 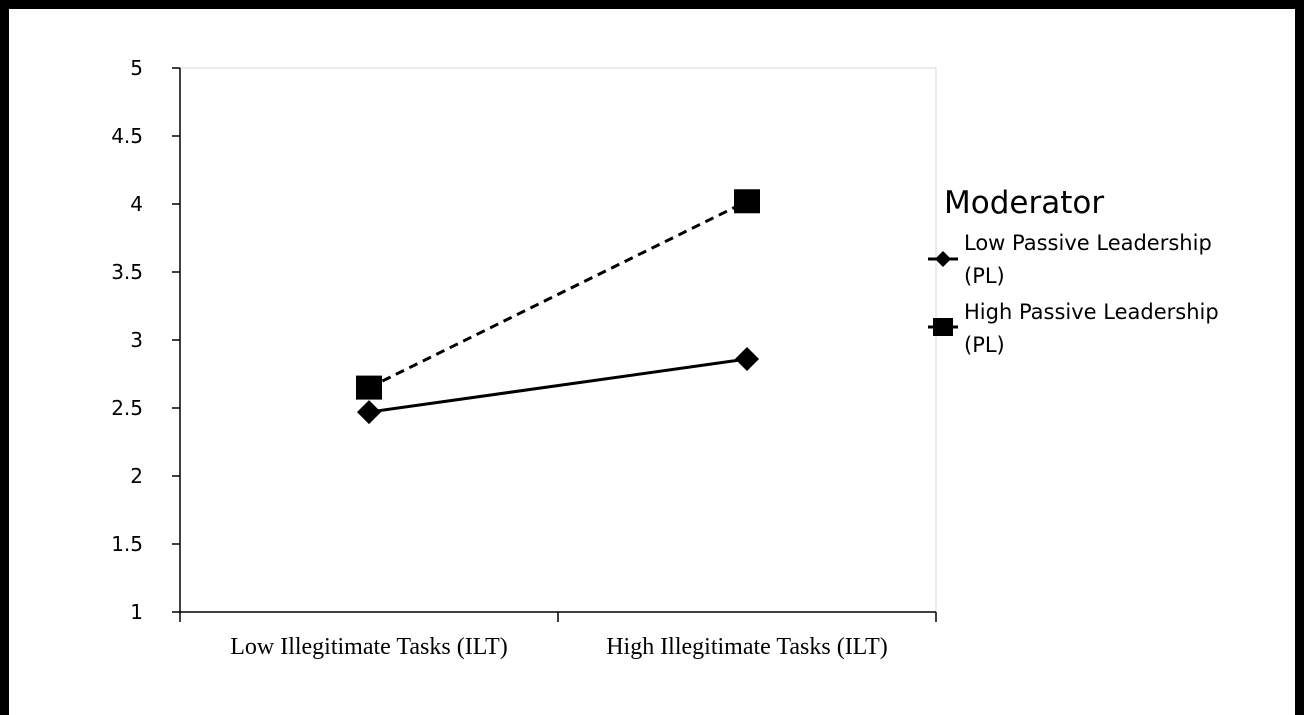 I want to click on legend-diamond-marker, so click(x=943, y=259).